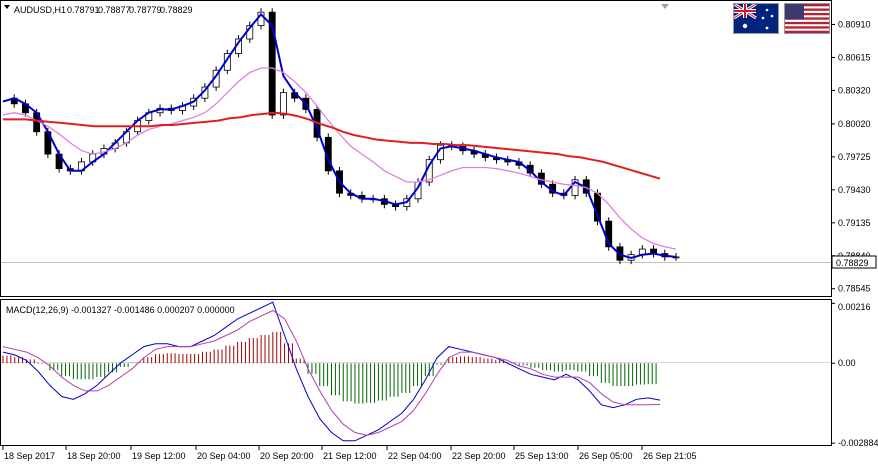 The image size is (878, 466). I want to click on current-price-tag: 0.78829, so click(854, 262).